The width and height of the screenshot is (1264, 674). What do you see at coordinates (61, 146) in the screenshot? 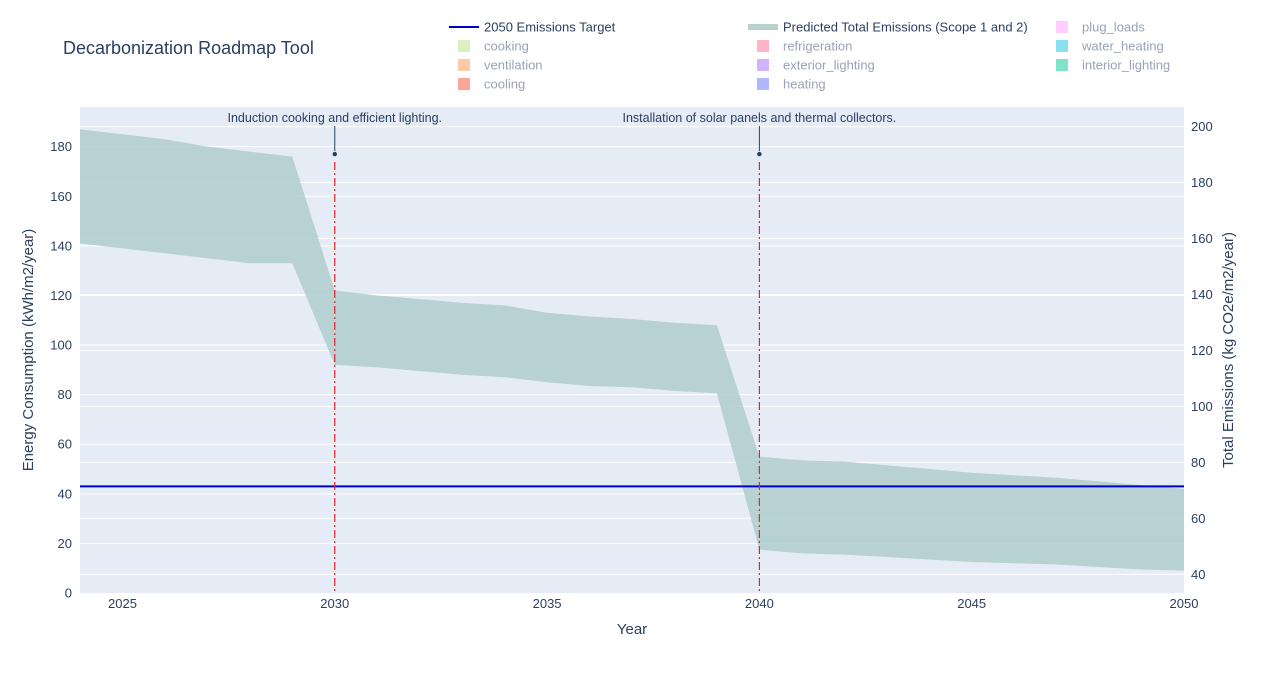
I see `y-left-tick-label: 180` at bounding box center [61, 146].